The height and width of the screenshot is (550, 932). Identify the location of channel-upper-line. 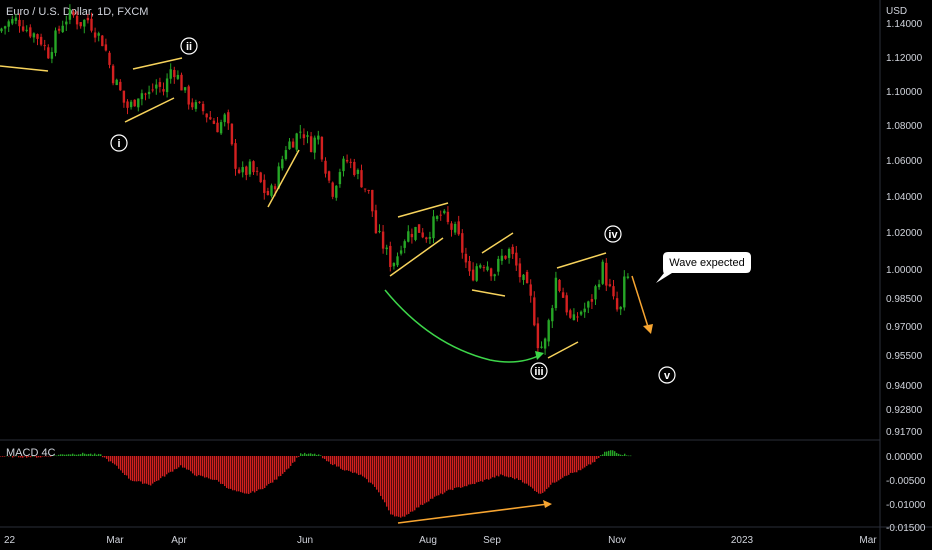
(497, 243).